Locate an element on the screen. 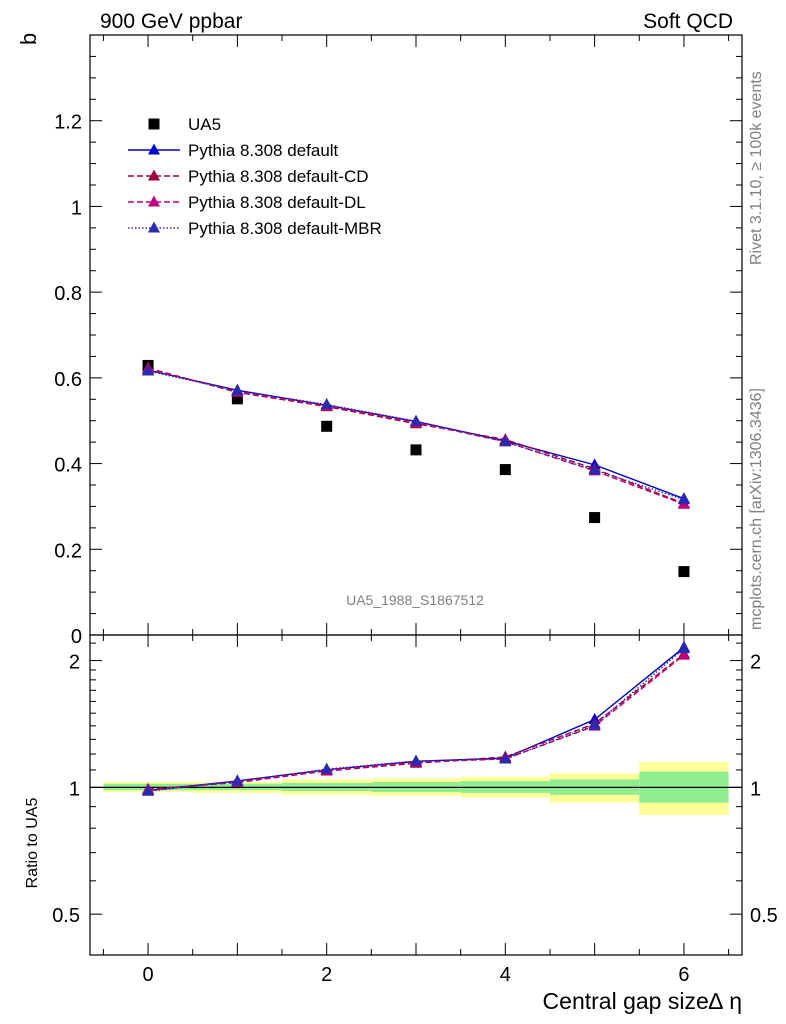 The width and height of the screenshot is (786, 1024). legend-label: Pythia 8.308 default-DL is located at coordinates (277, 202).